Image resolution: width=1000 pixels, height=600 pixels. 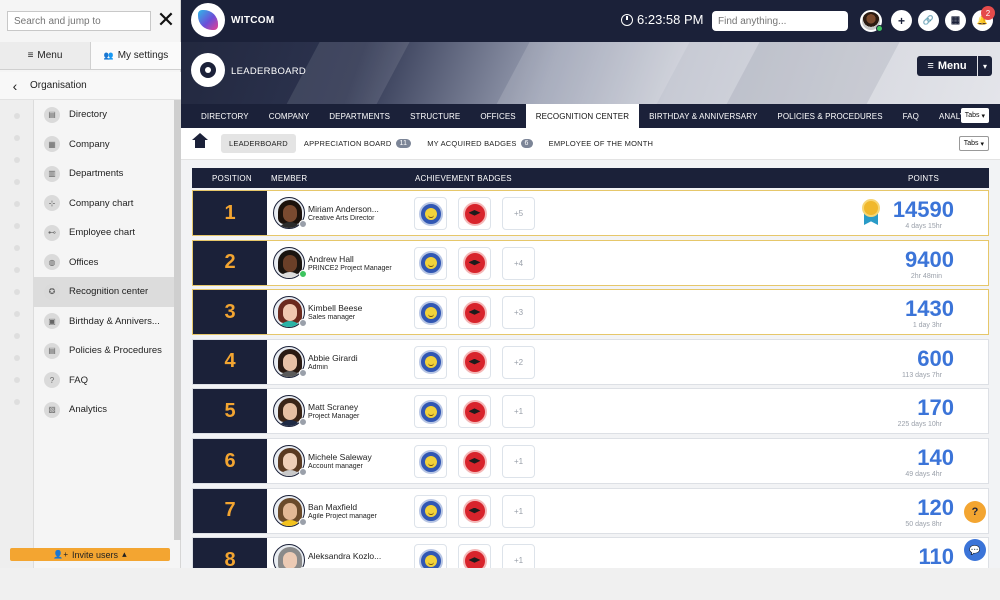 I want to click on member-name: Andrew Hall, so click(x=331, y=258).